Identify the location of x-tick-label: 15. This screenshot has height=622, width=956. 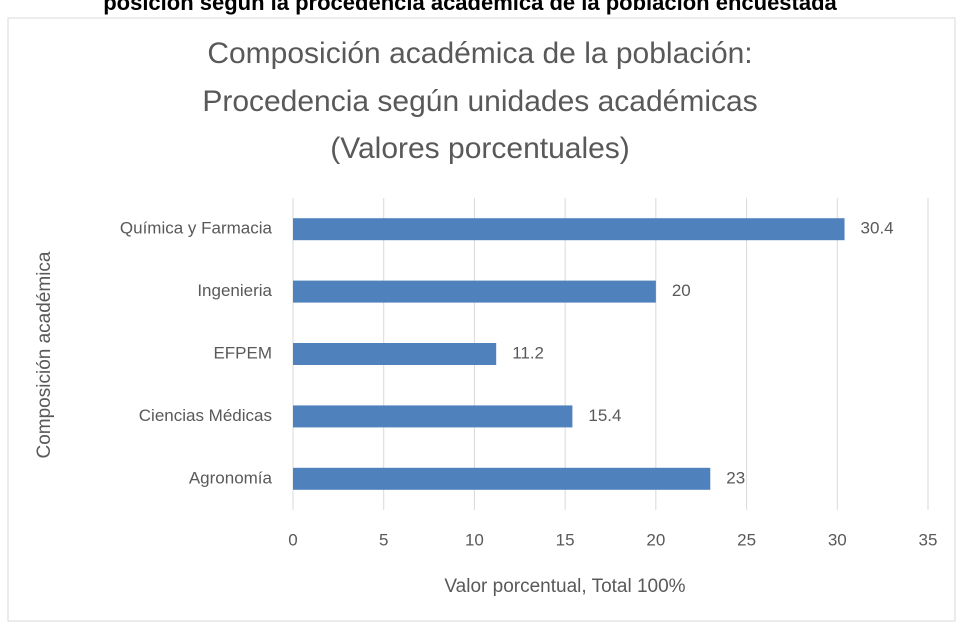
(565, 539).